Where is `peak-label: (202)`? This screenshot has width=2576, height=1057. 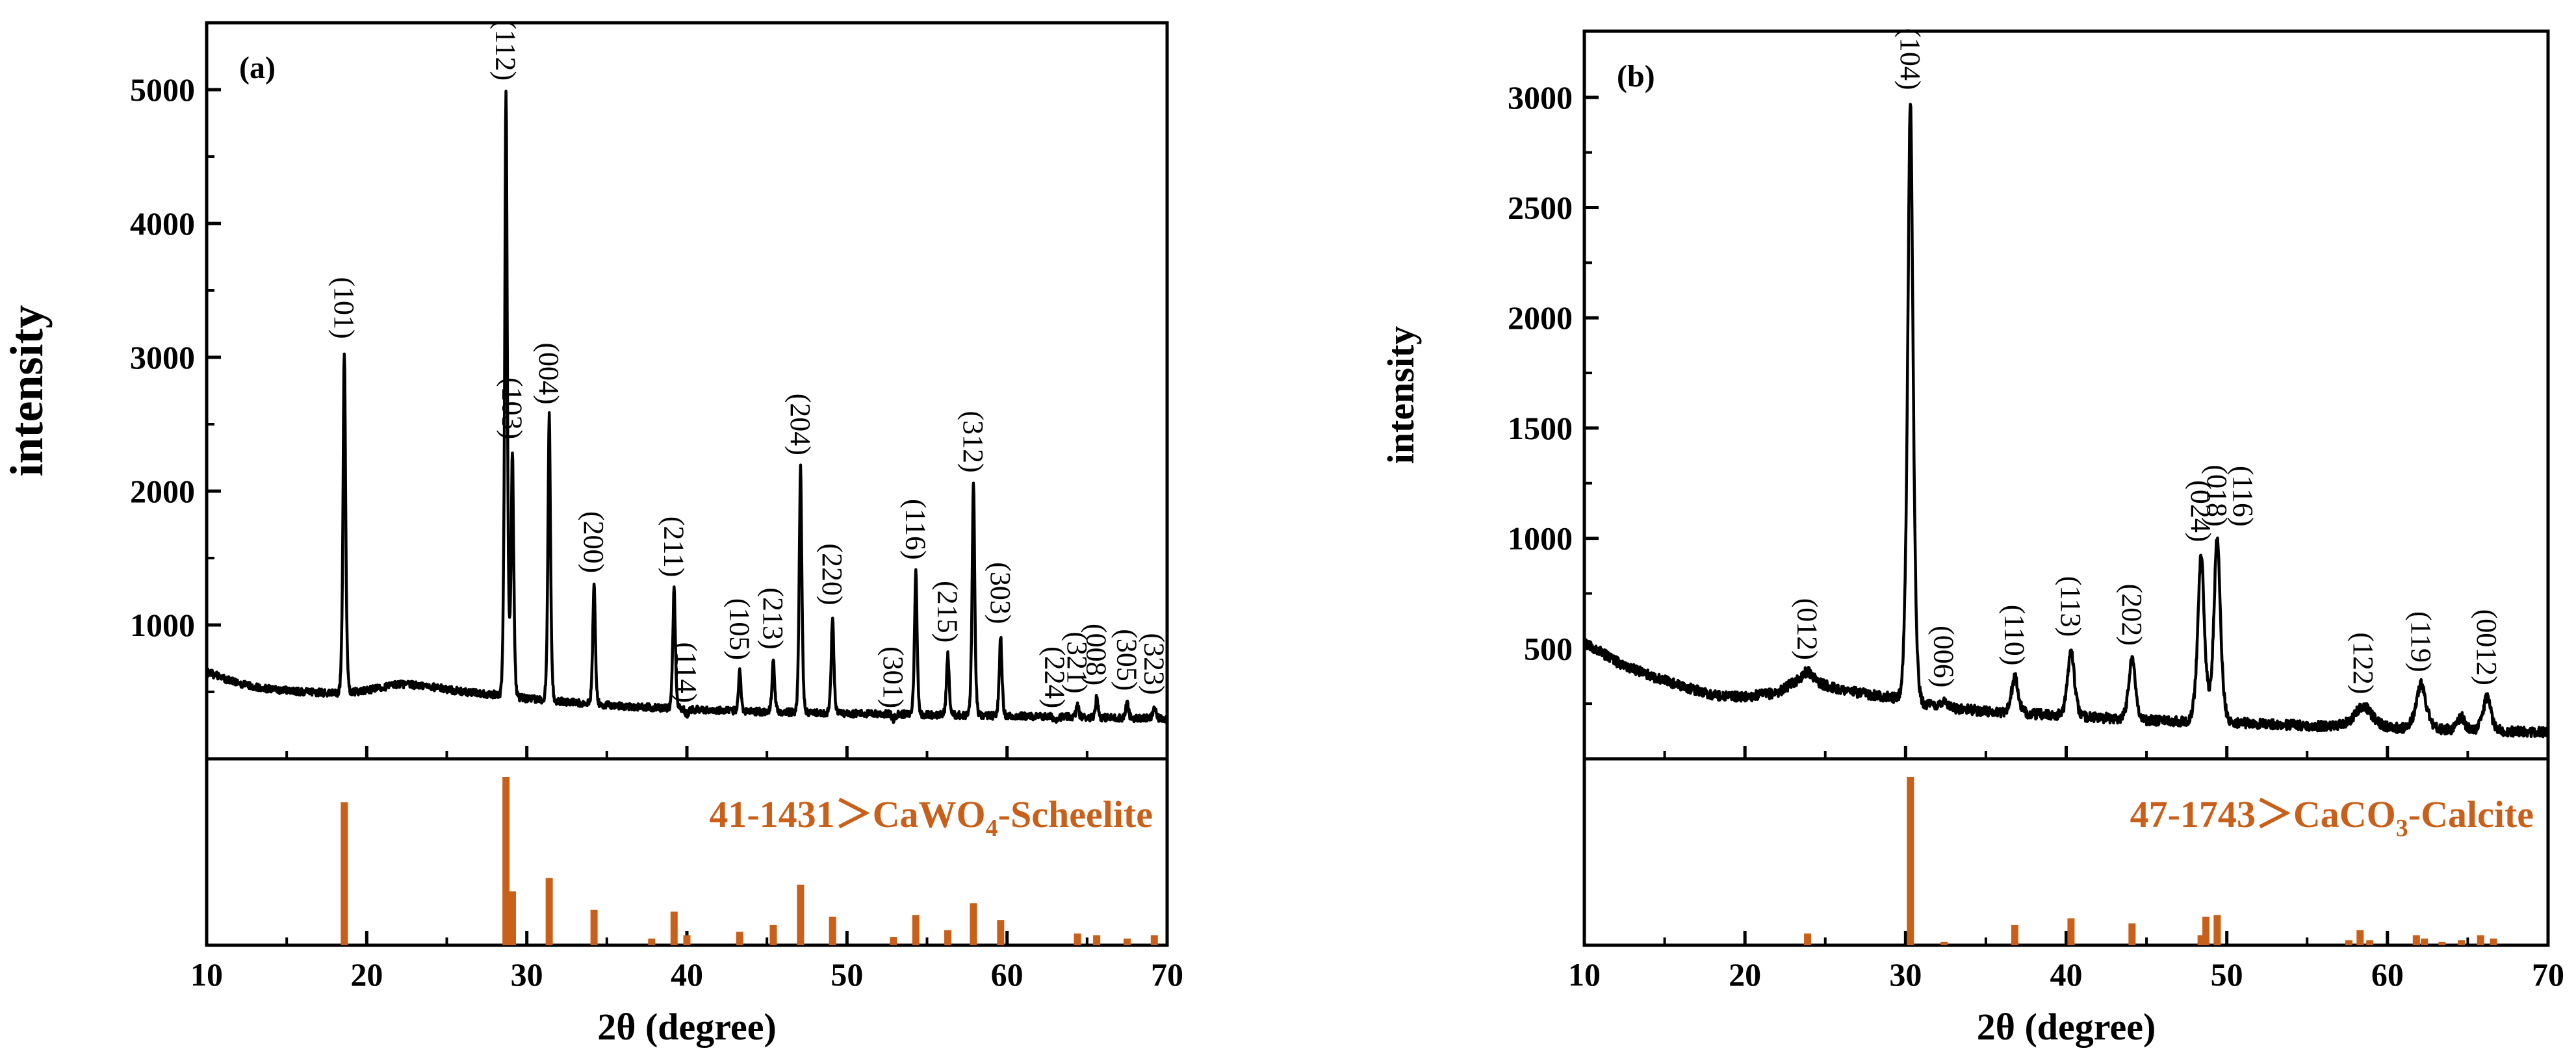 peak-label: (202) is located at coordinates (2132, 615).